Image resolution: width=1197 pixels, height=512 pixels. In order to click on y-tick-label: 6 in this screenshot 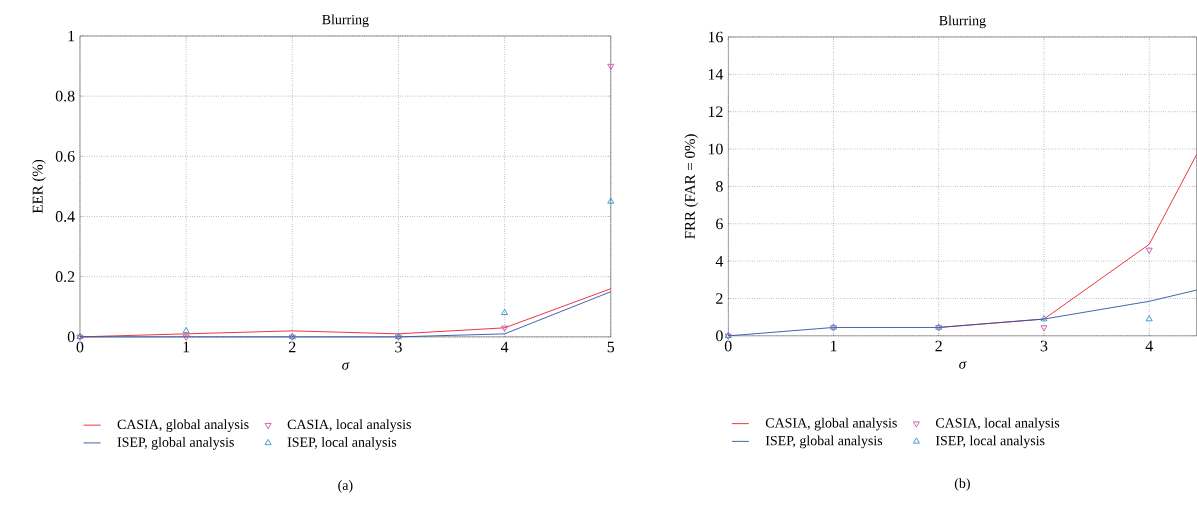, I will do `click(719, 224)`.